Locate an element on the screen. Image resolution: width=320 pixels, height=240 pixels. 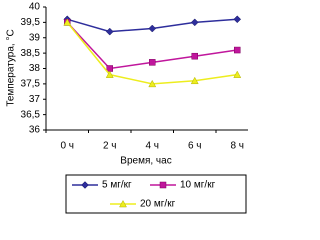
y-tick-label: 40 is located at coordinates (35, 7).